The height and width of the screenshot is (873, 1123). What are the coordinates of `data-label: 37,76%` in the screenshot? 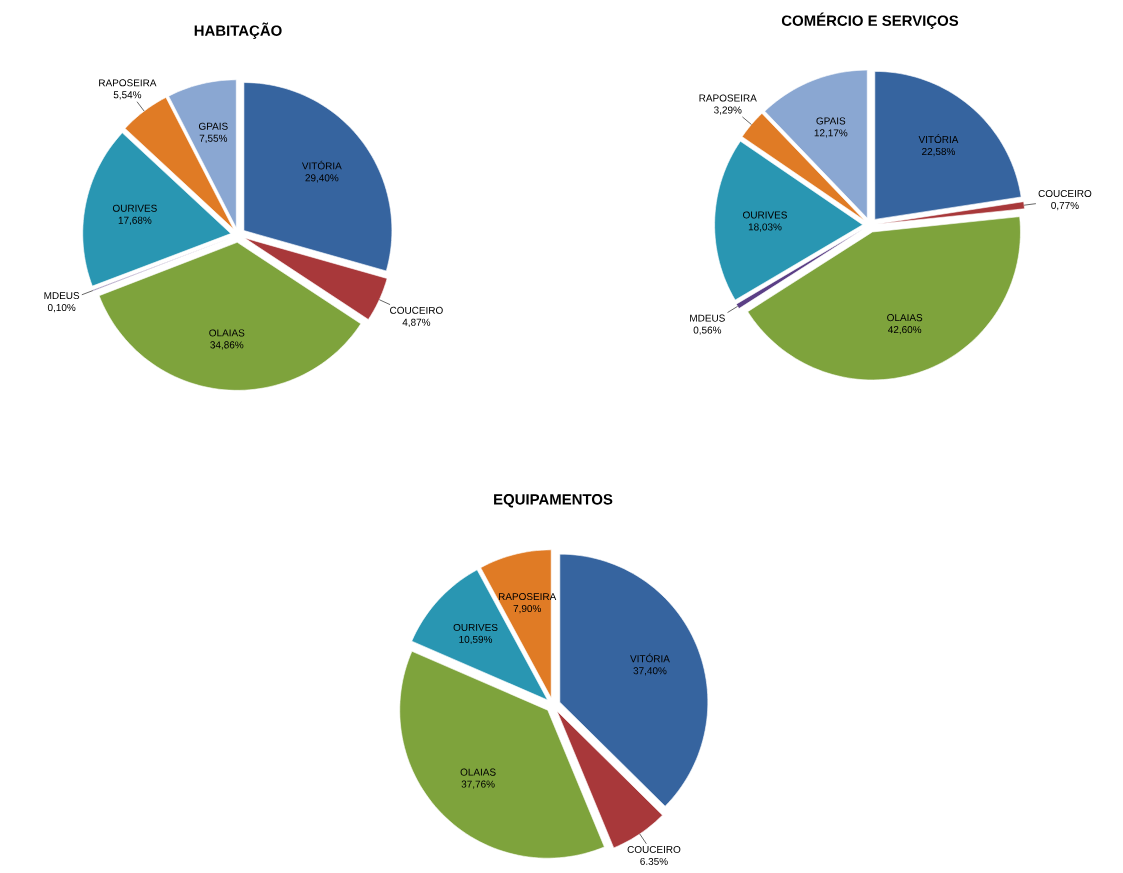 It's located at (478, 784).